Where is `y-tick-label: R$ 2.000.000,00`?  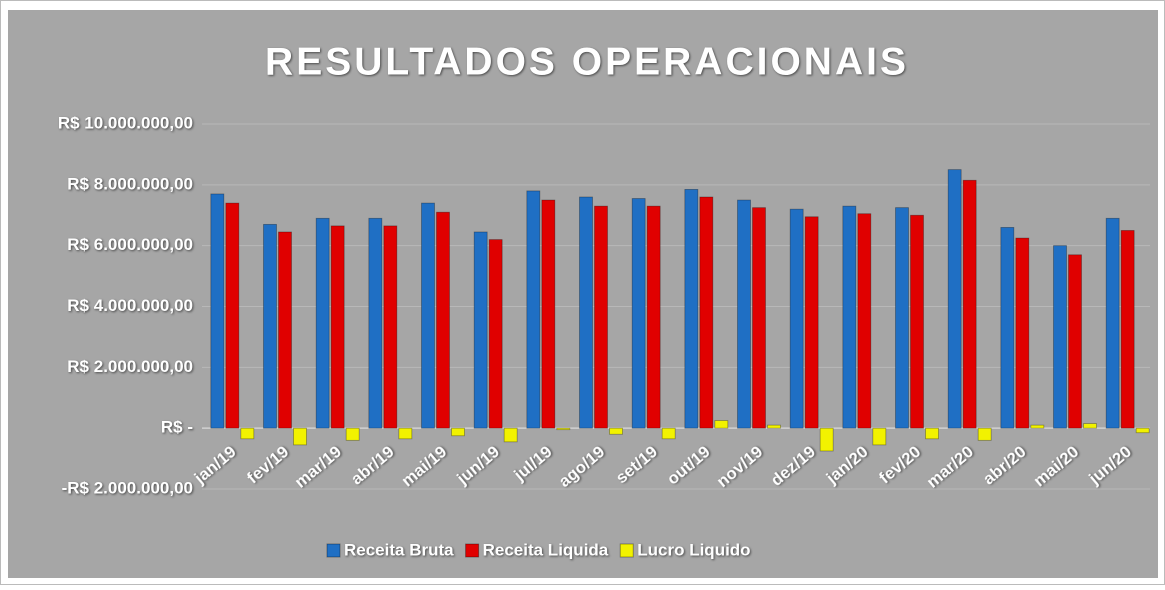
y-tick-label: R$ 2.000.000,00 is located at coordinates (130, 366).